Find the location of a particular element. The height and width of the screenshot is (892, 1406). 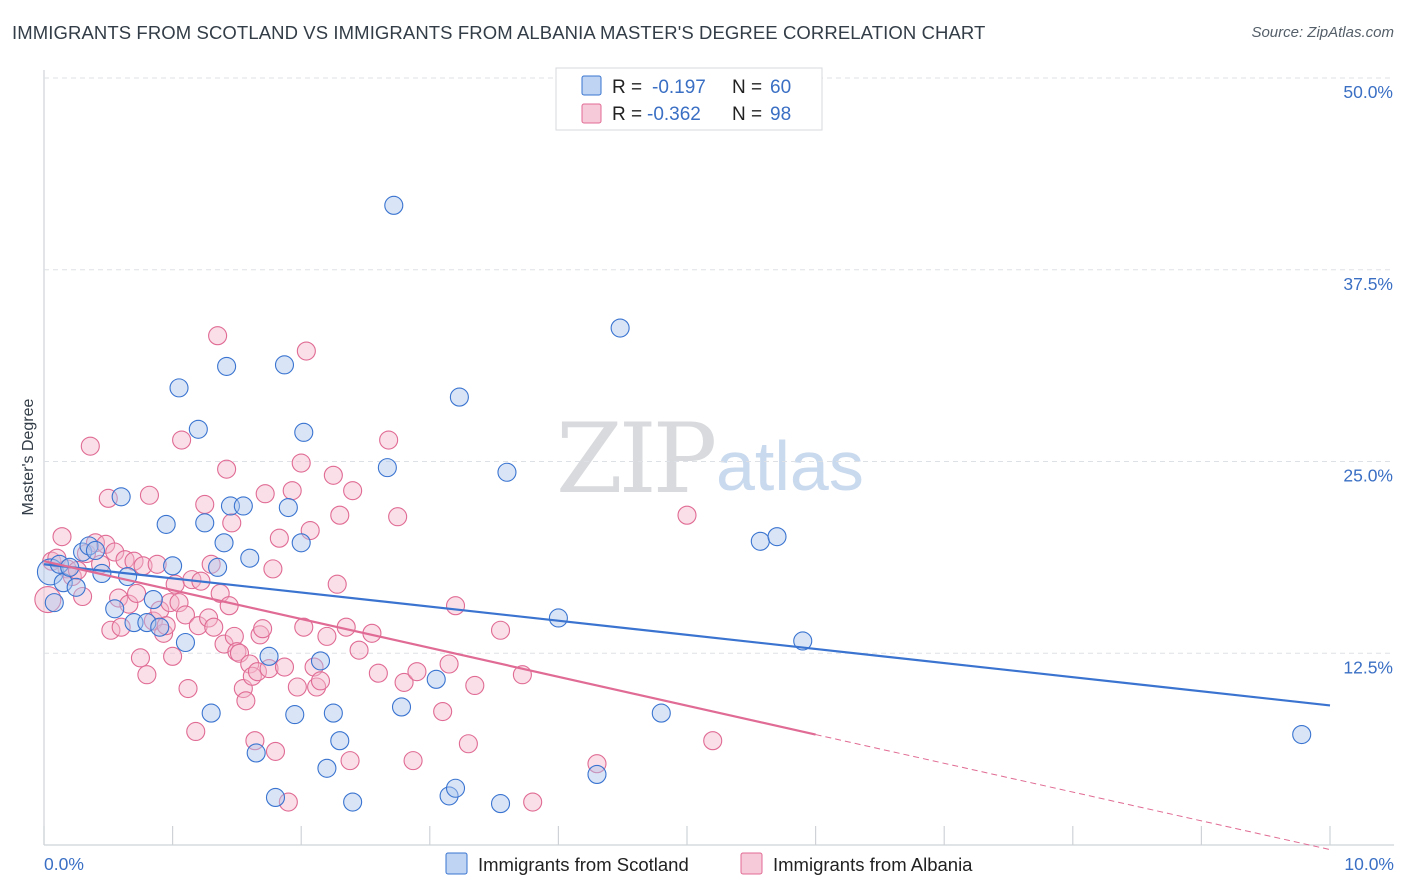

legend-label-albania: Immigrants from Albania is located at coordinates (873, 864).